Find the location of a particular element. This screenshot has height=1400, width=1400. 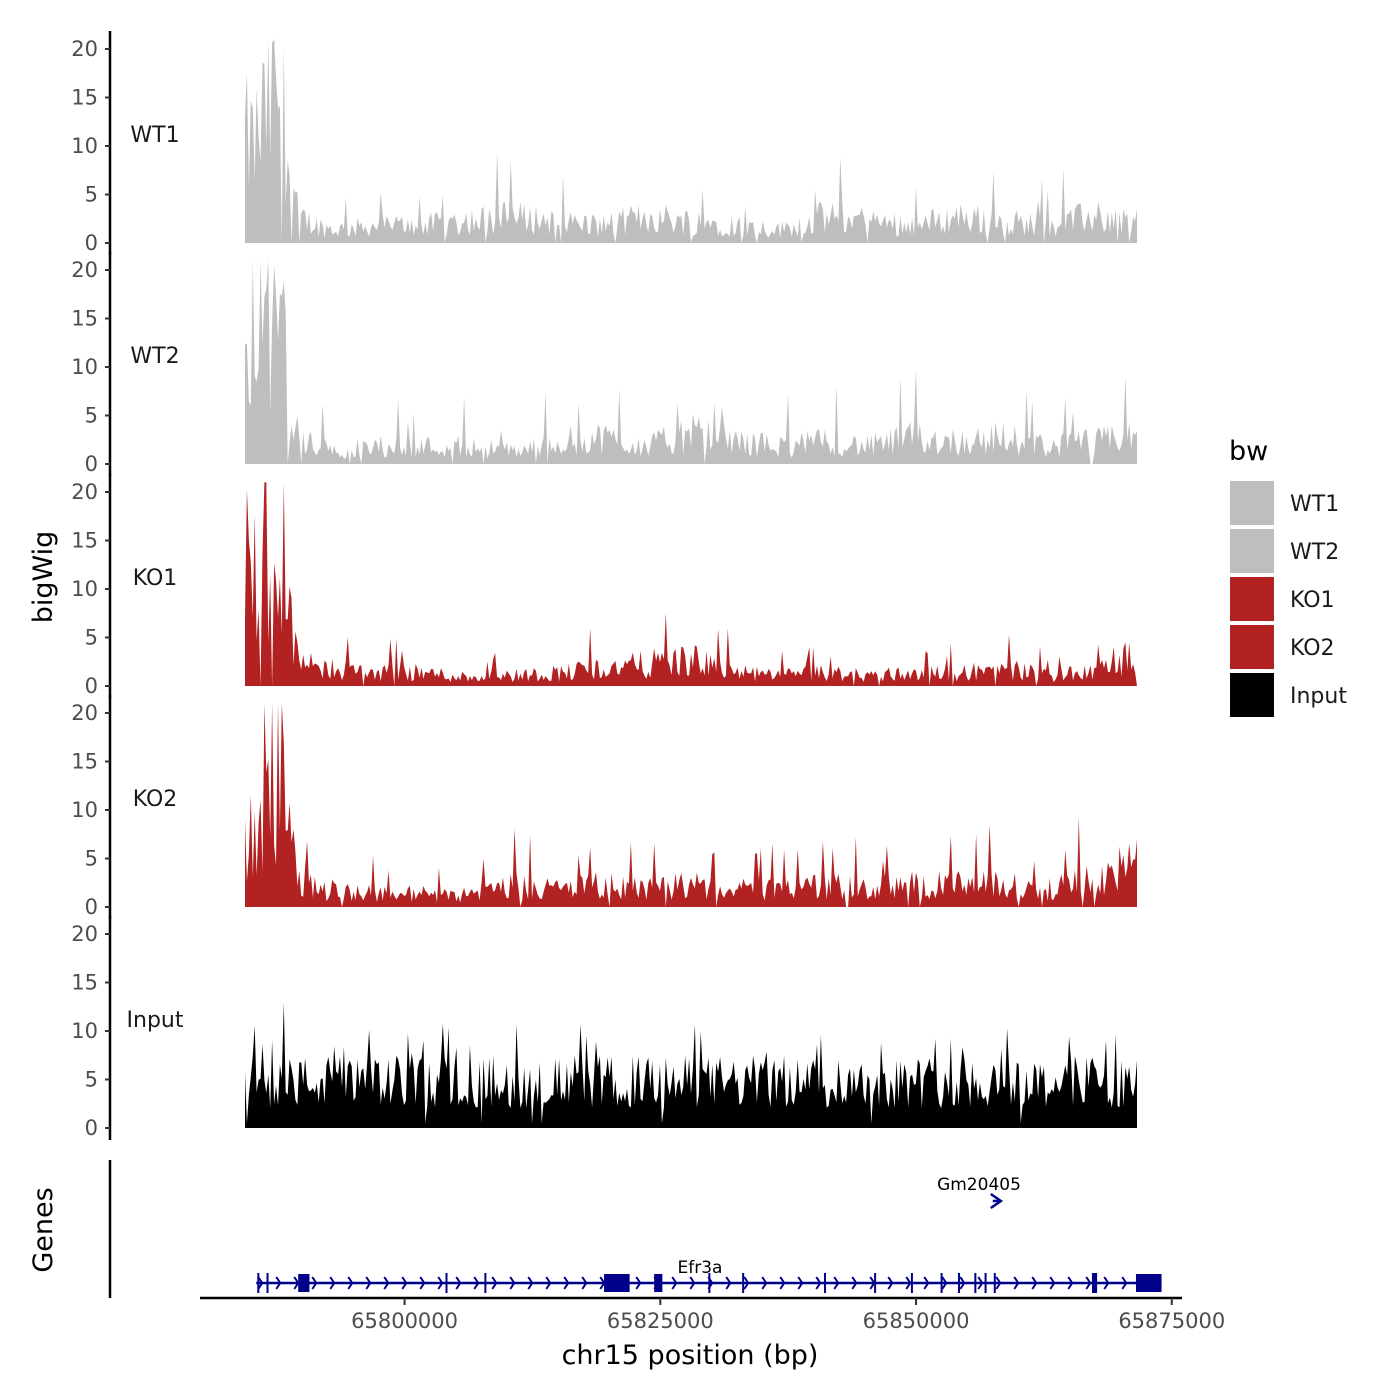

track-panel-ko1: 0 5 10 15 20 KO1 is located at coordinates (604, 586).